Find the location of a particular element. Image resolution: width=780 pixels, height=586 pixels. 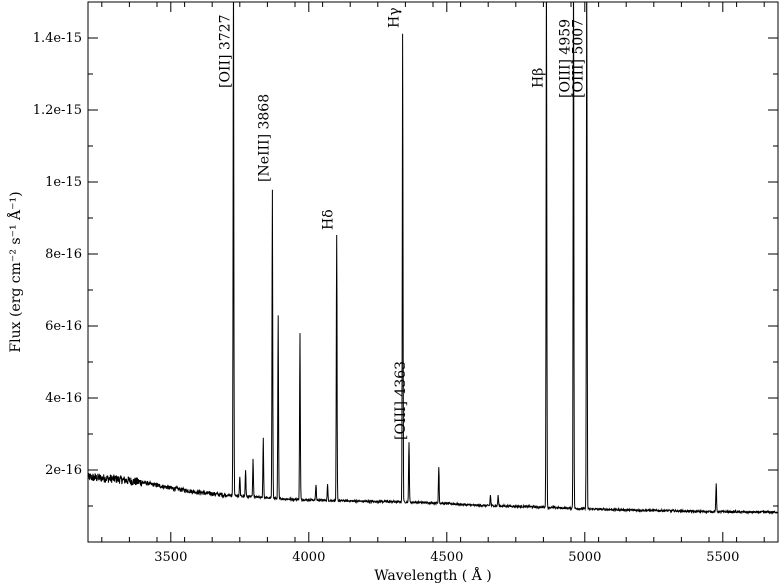

x-tick-label: 3500 is located at coordinates (170, 557).